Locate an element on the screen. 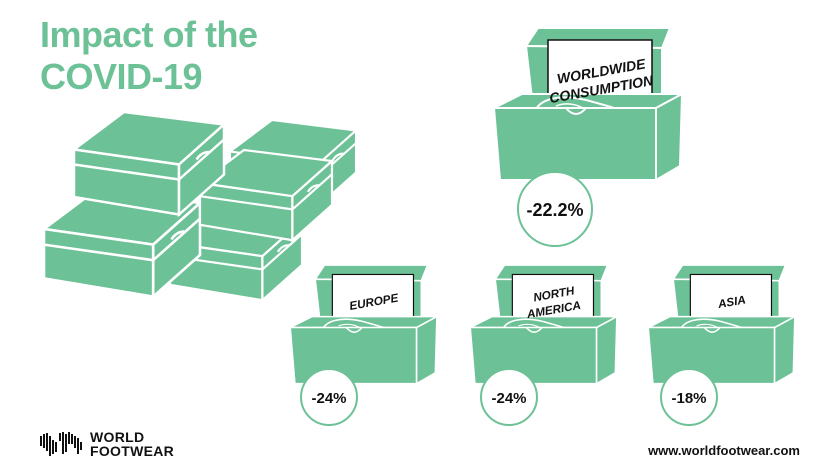 This screenshot has width=840, height=476. region-card-worldwide: WORLDWIDE CONSUMPTION is located at coordinates (588, 104).